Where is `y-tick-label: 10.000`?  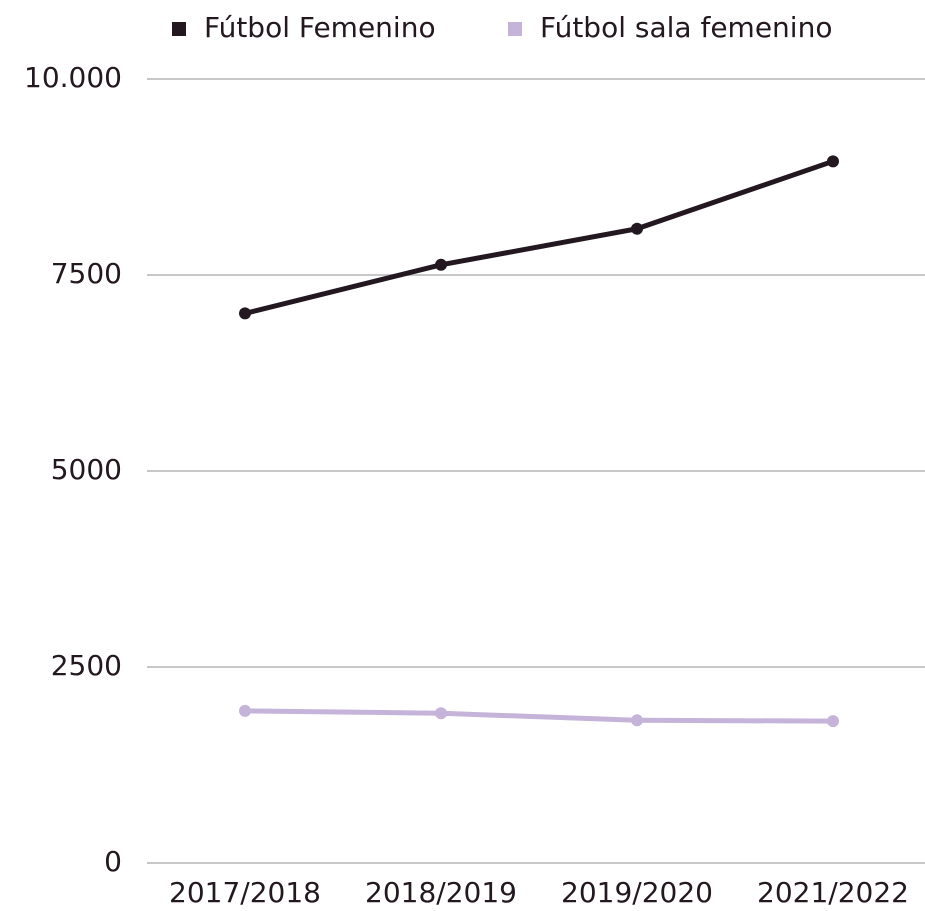 y-tick-label: 10.000 is located at coordinates (73, 77).